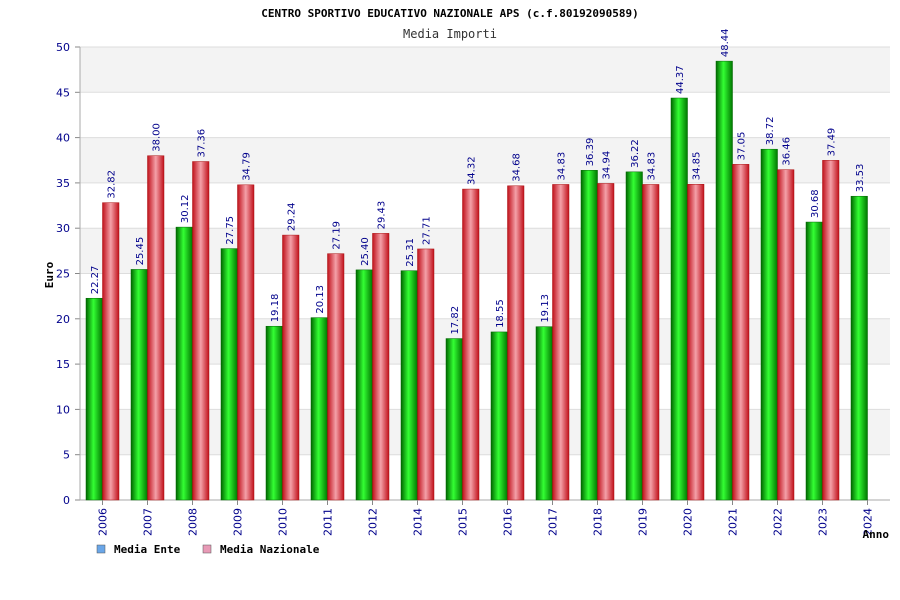 The width and height of the screenshot is (900, 600). What do you see at coordinates (643, 522) in the screenshot?
I see `x-tick-label: 2019` at bounding box center [643, 522].